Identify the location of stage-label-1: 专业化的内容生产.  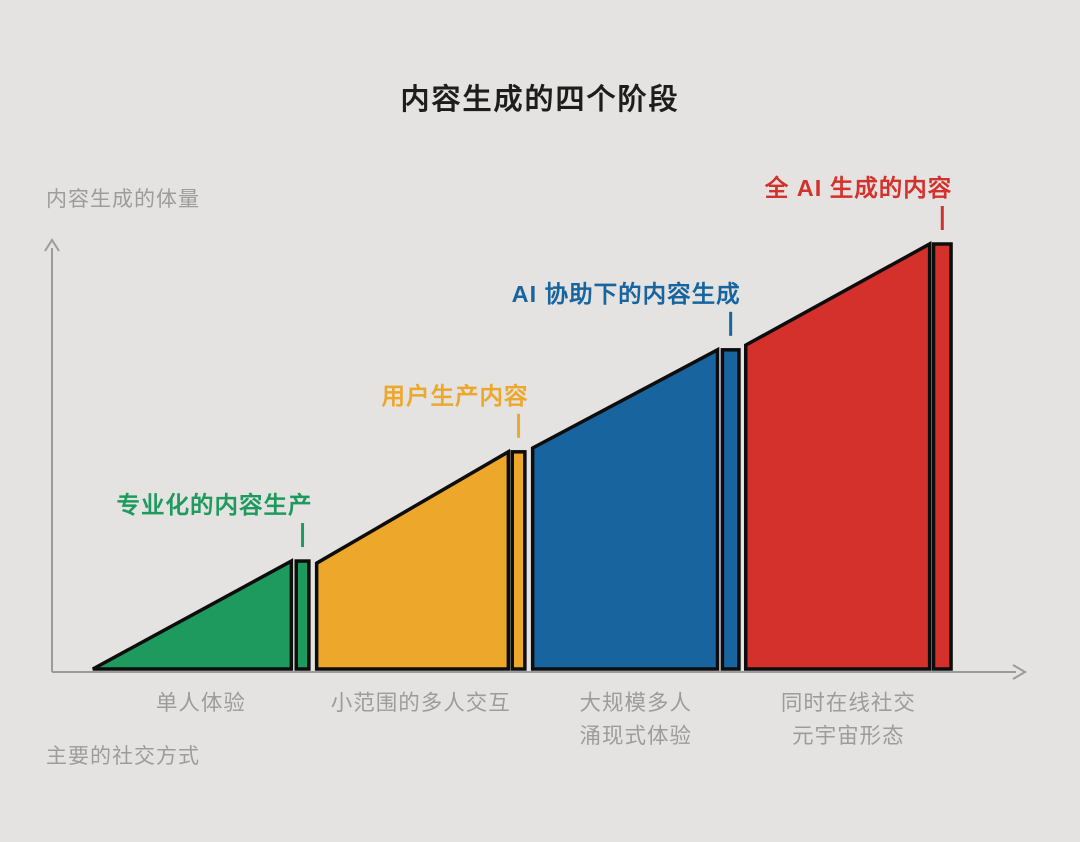
(215, 504).